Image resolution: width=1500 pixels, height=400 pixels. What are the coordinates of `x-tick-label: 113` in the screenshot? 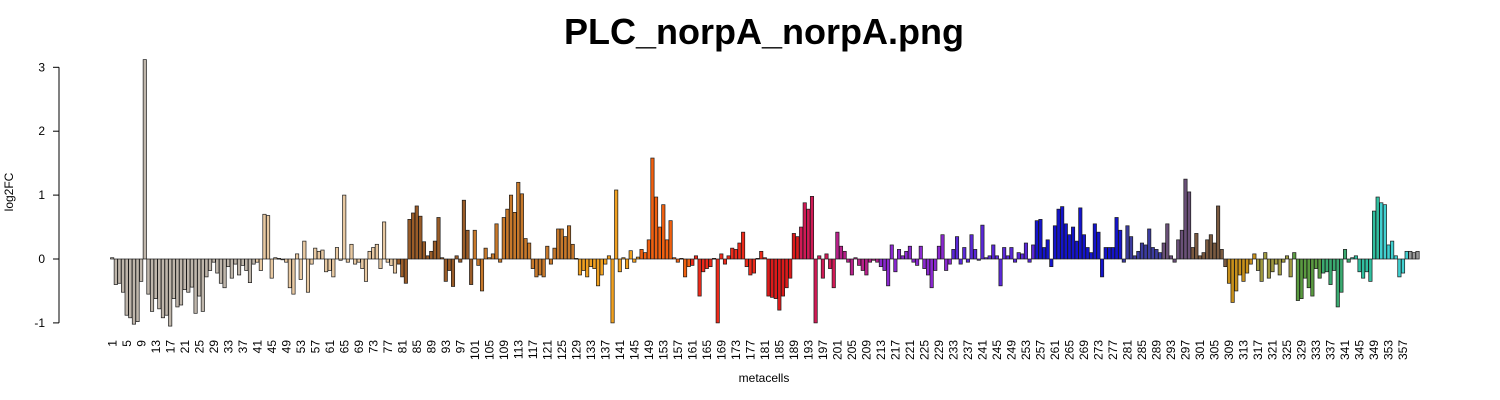 It's located at (518, 349).